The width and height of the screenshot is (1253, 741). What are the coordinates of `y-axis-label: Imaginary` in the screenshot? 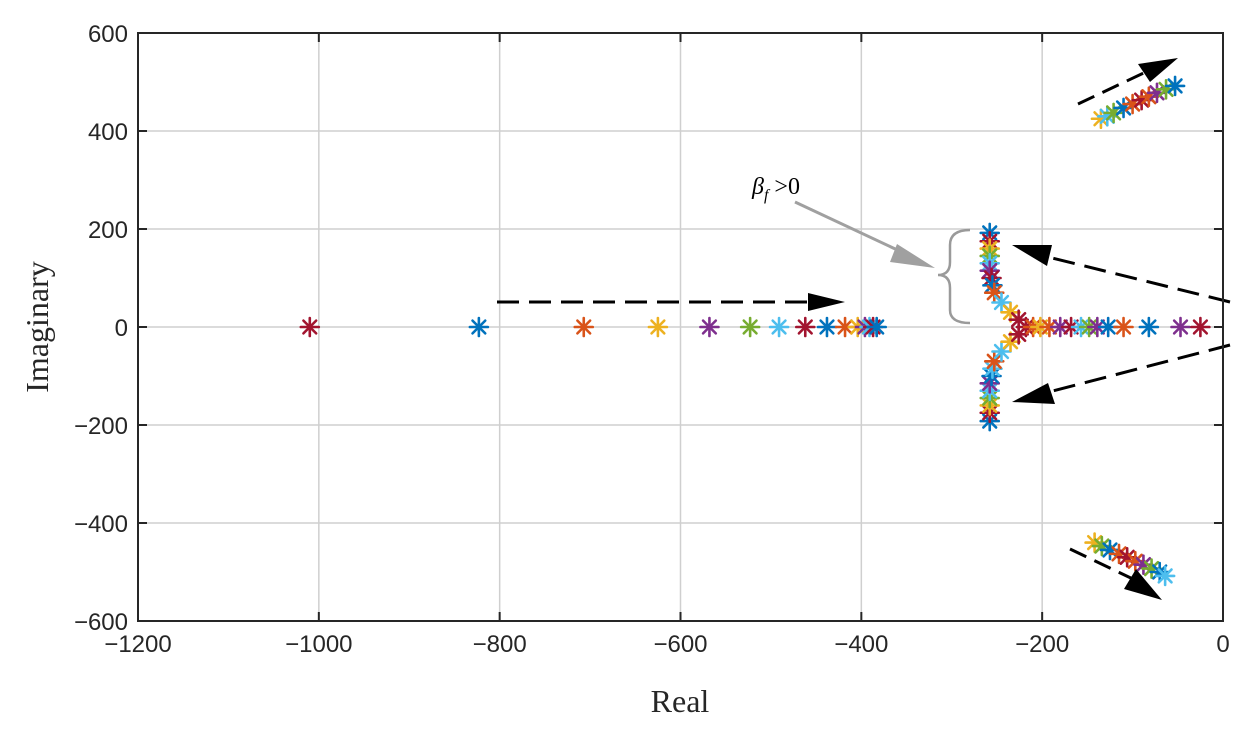 It's located at (37, 327).